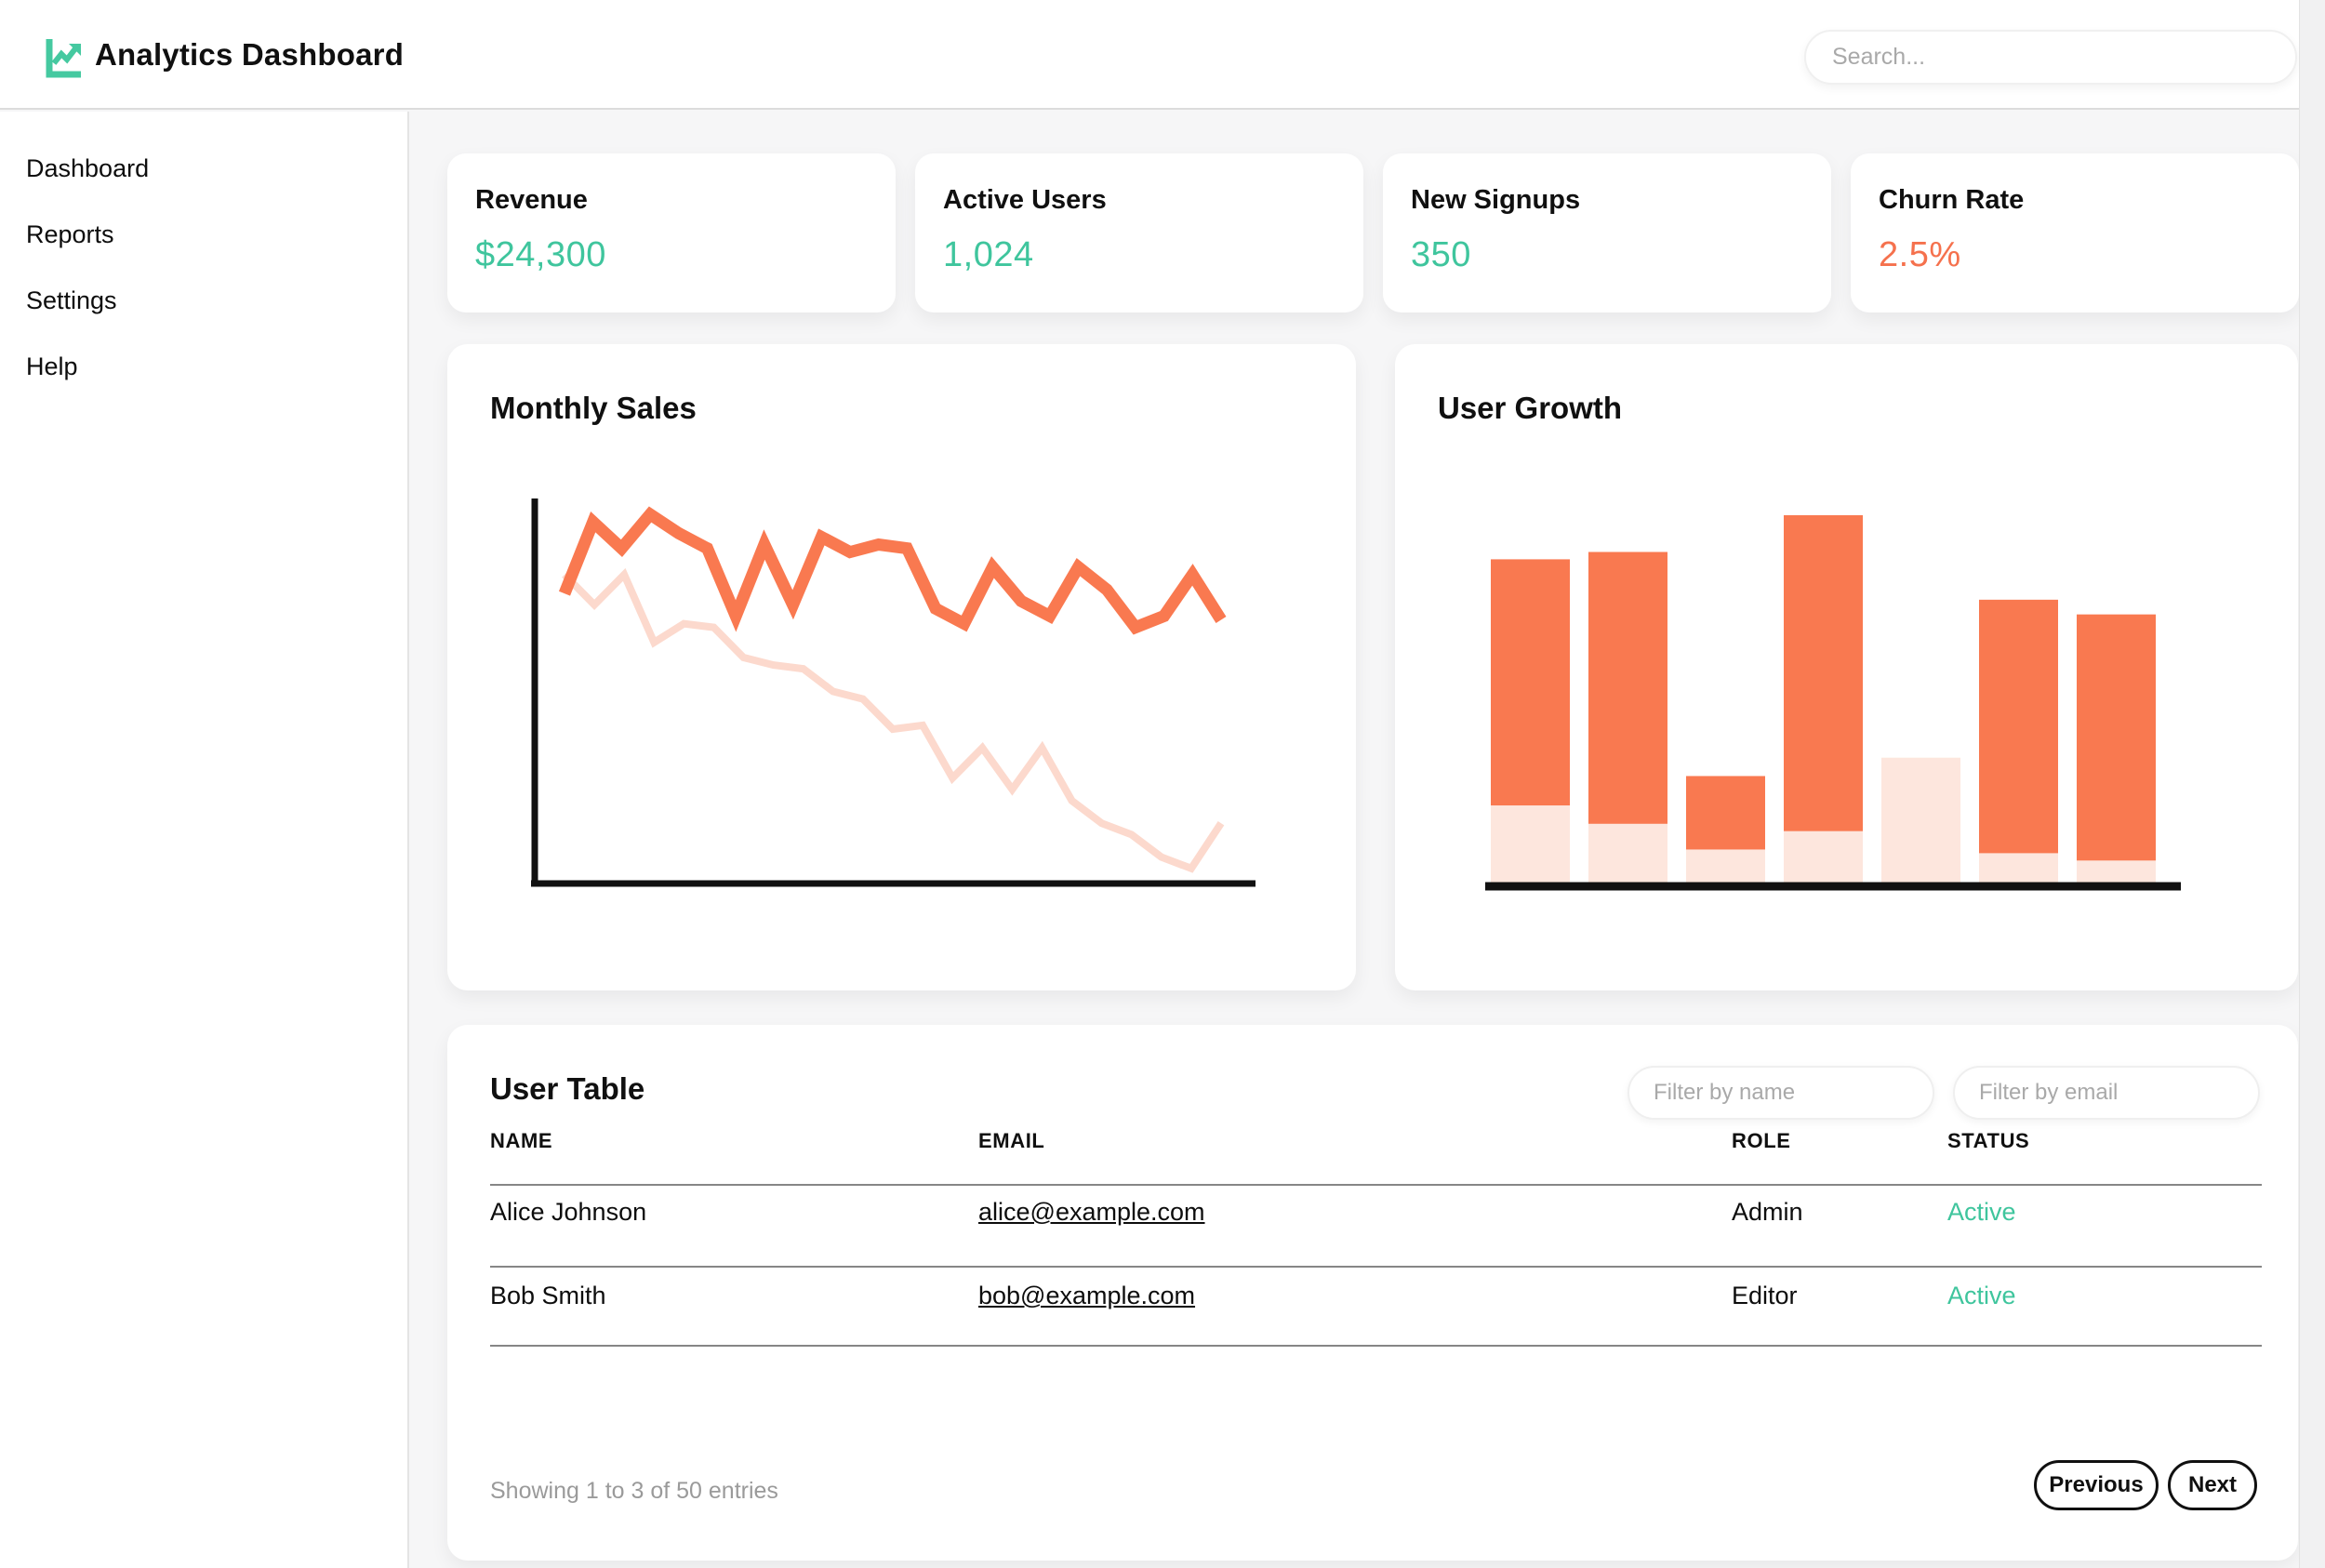 The width and height of the screenshot is (2325, 1568). Describe the element at coordinates (1011, 1140) in the screenshot. I see `column-header-email: EMAIL` at that location.